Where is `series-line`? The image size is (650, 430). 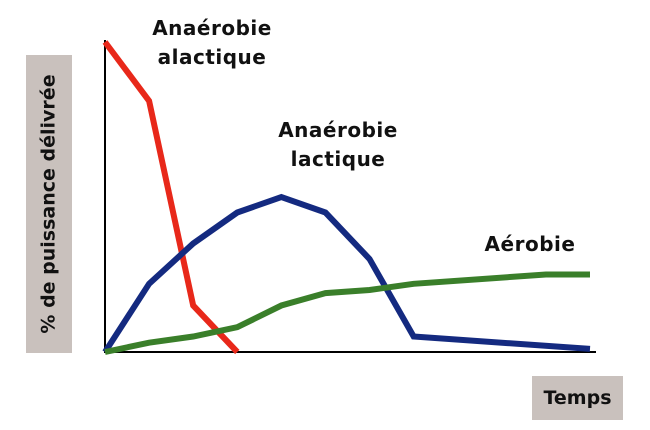 series-line is located at coordinates (347, 313).